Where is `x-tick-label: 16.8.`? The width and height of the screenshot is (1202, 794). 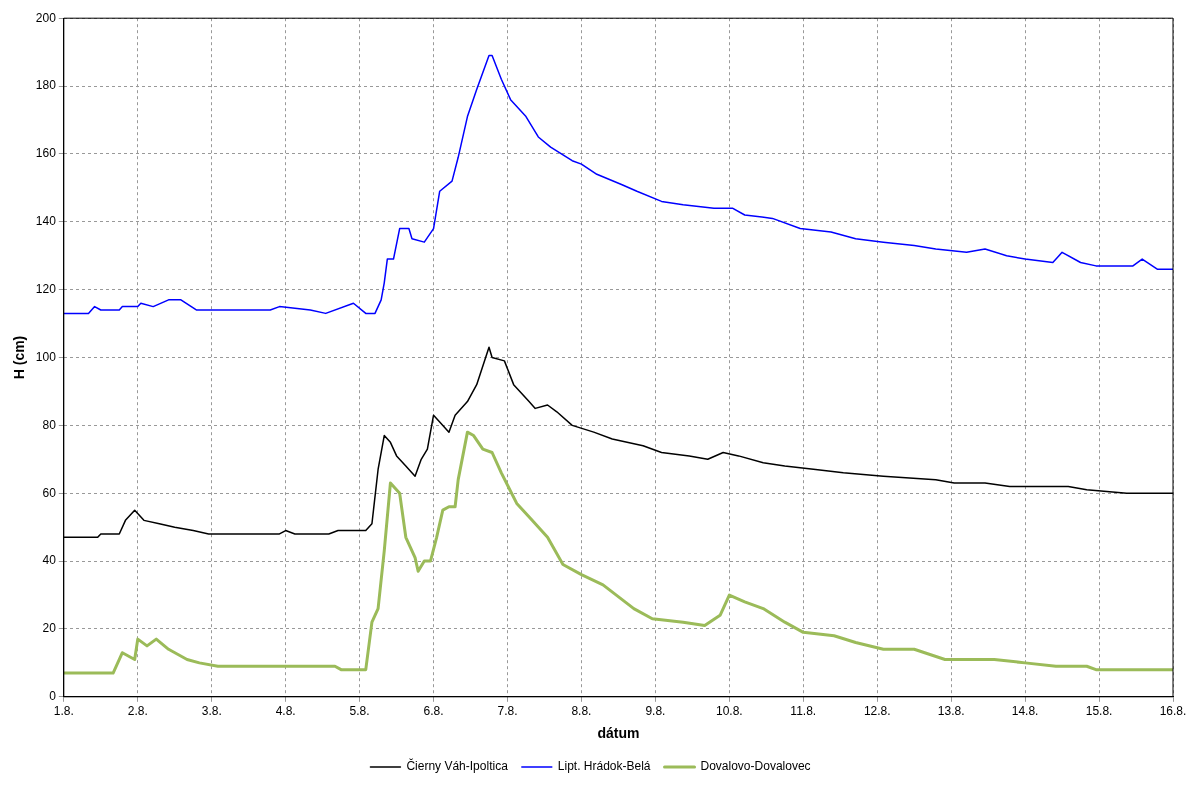
x-tick-label: 16.8. is located at coordinates (1173, 711).